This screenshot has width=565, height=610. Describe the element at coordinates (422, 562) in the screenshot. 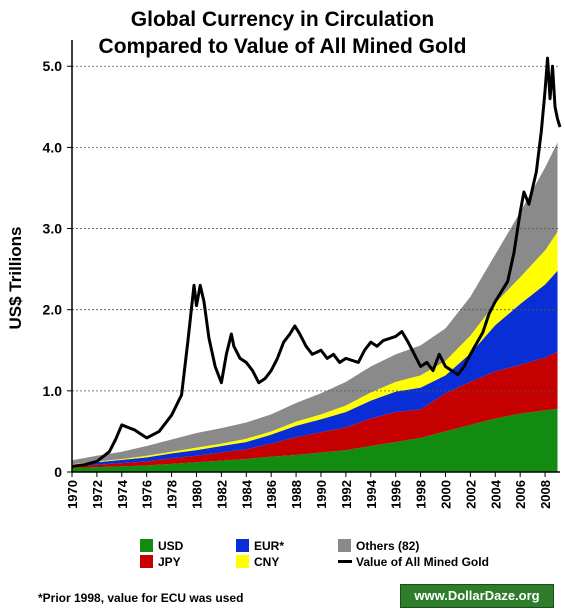

I see `legend-label-gold: Value of All Mined Gold` at that location.